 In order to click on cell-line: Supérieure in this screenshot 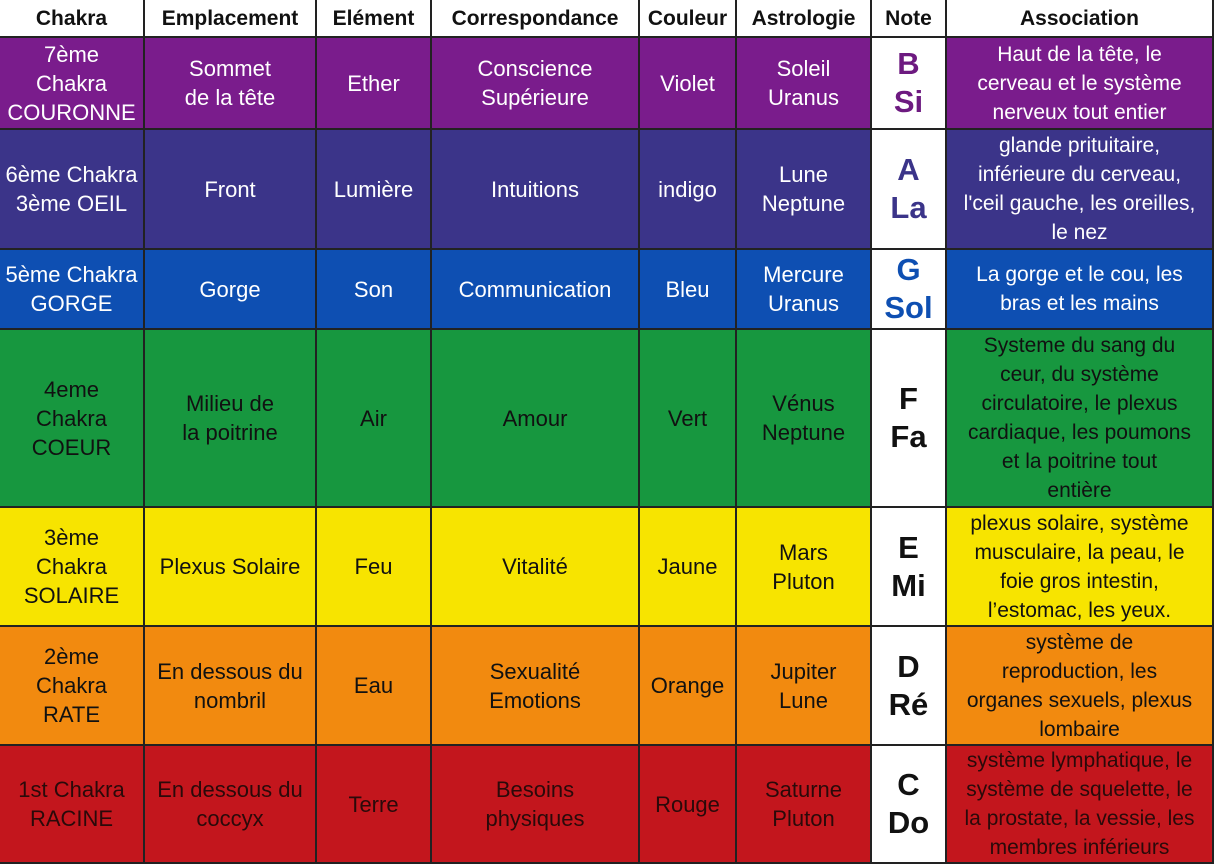, I will do `click(535, 97)`.